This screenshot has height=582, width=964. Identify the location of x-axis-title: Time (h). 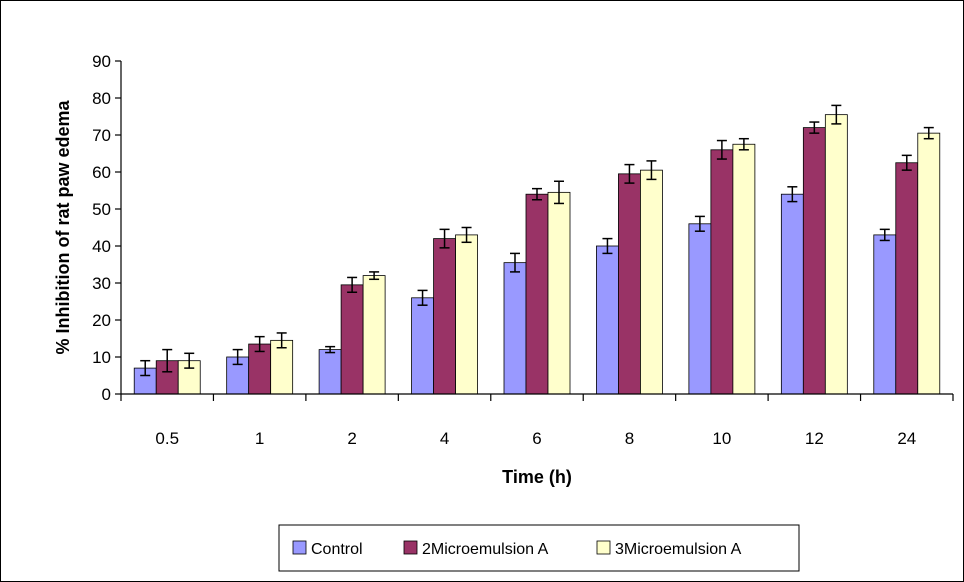
(537, 477).